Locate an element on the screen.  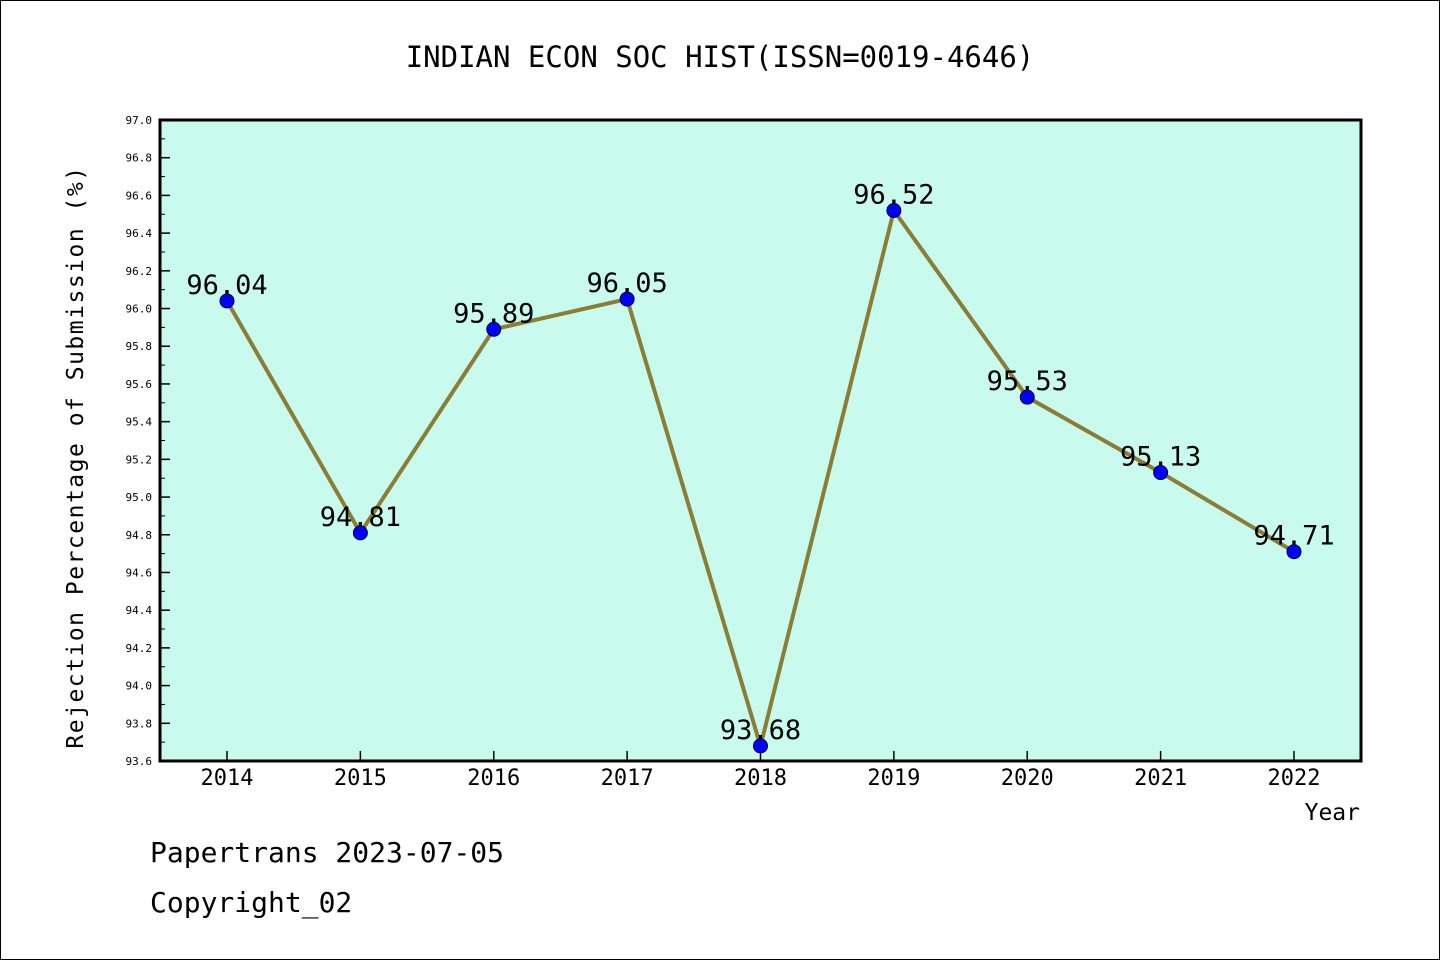
footer-date: Papertrans 2023-07-05 is located at coordinates (327, 852).